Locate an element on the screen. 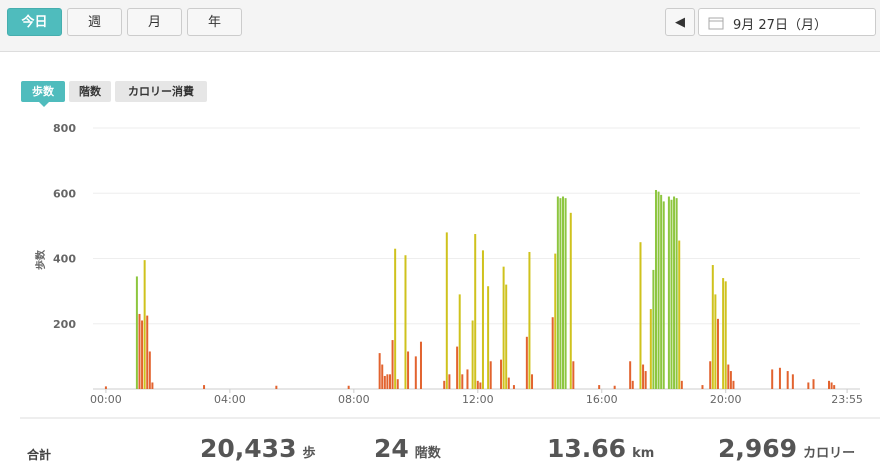 The height and width of the screenshot is (466, 880). x-tick-label: 12:00 is located at coordinates (478, 399).